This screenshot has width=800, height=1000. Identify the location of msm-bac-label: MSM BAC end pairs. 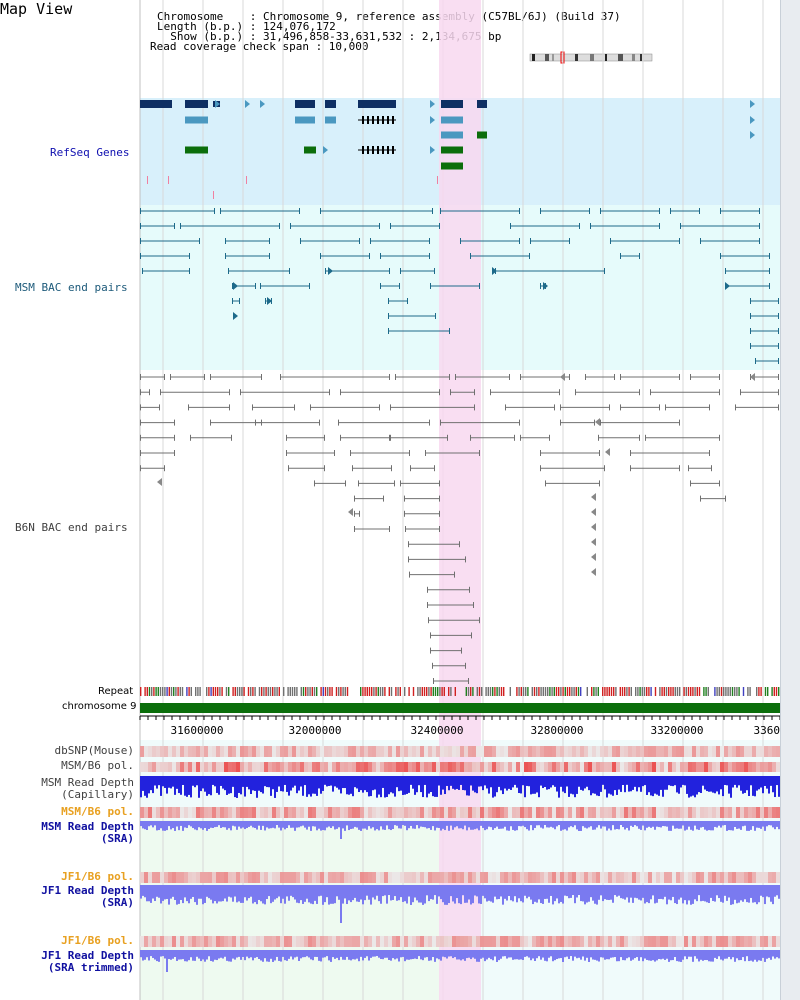
(71, 287).